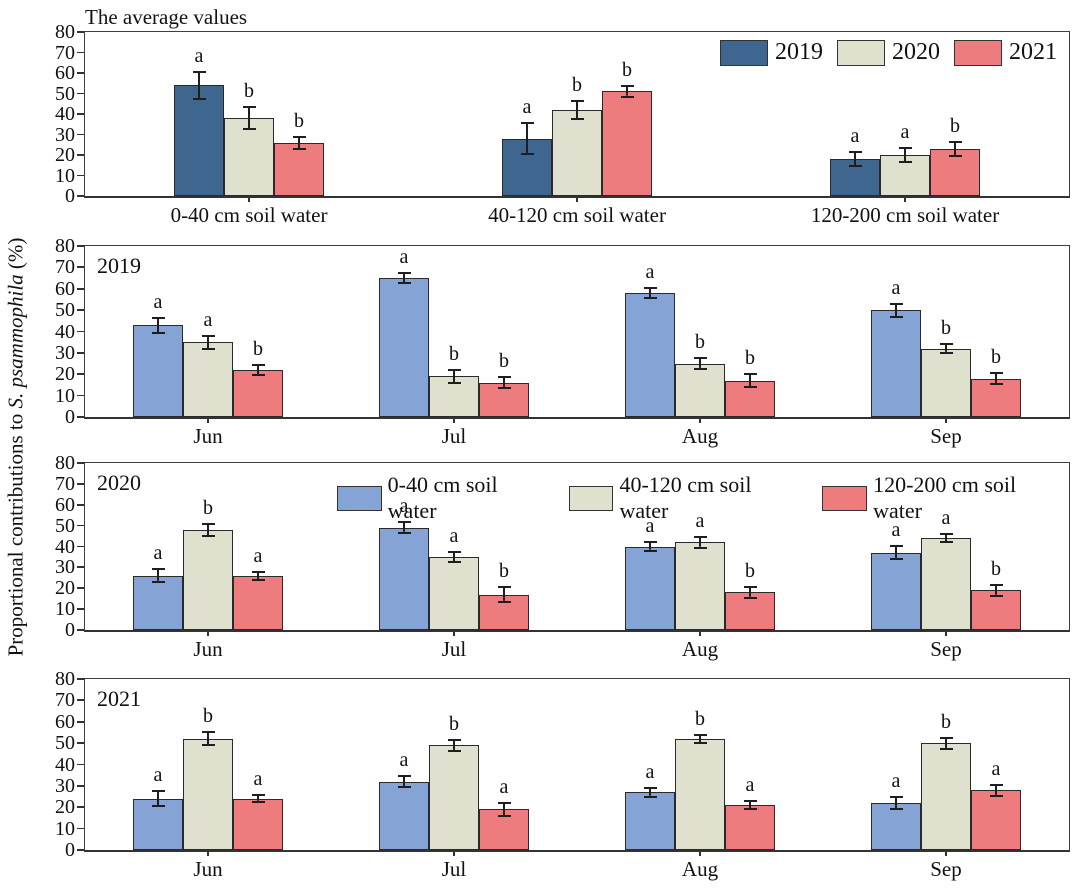 The image size is (1080, 894). I want to click on y-tick-label: 10, so click(65, 609).